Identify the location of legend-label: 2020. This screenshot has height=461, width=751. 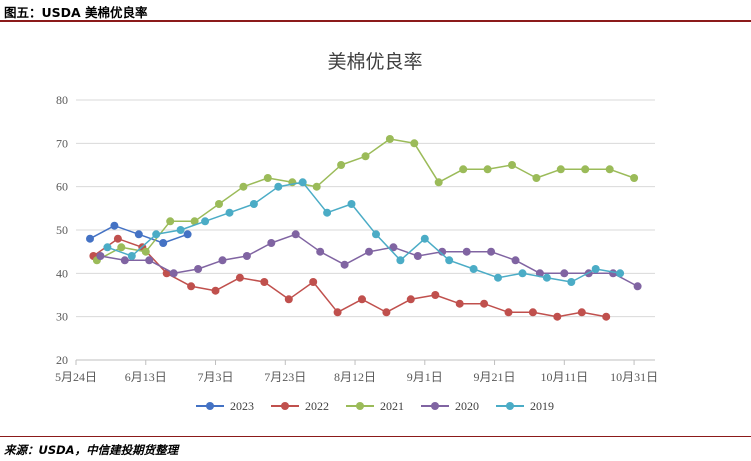
(467, 406).